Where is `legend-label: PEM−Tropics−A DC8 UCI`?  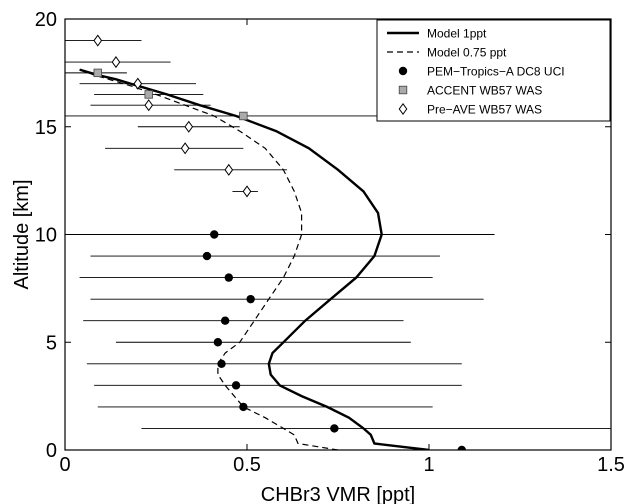 legend-label: PEM−Tropics−A DC8 UCI is located at coordinates (496, 72).